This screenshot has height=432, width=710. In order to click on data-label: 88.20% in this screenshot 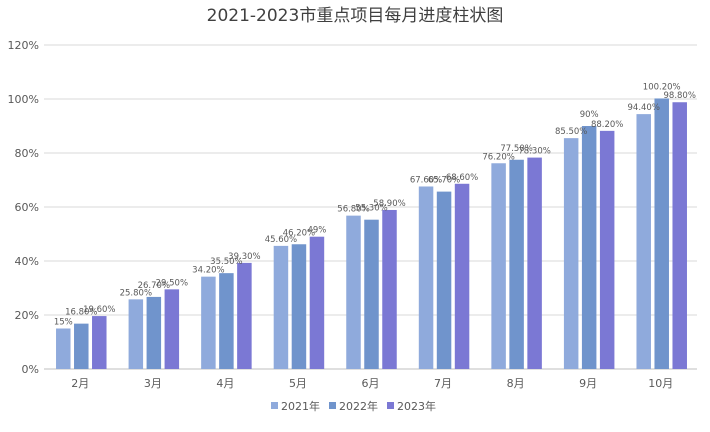, I will do `click(607, 125)`.